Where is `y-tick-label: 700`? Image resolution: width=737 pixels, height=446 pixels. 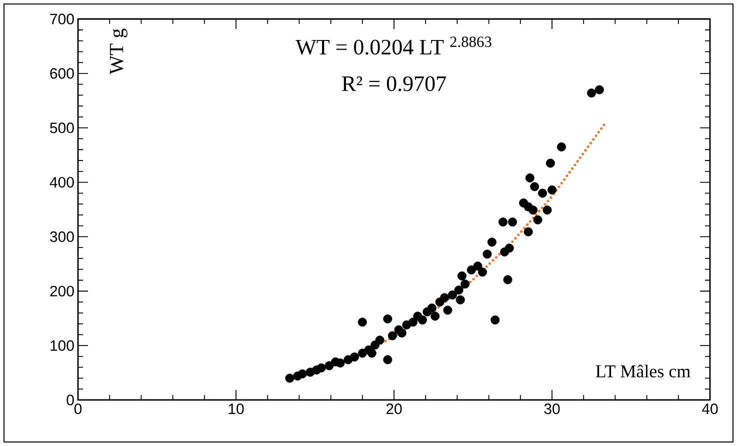 y-tick-label: 700 is located at coordinates (62, 19).